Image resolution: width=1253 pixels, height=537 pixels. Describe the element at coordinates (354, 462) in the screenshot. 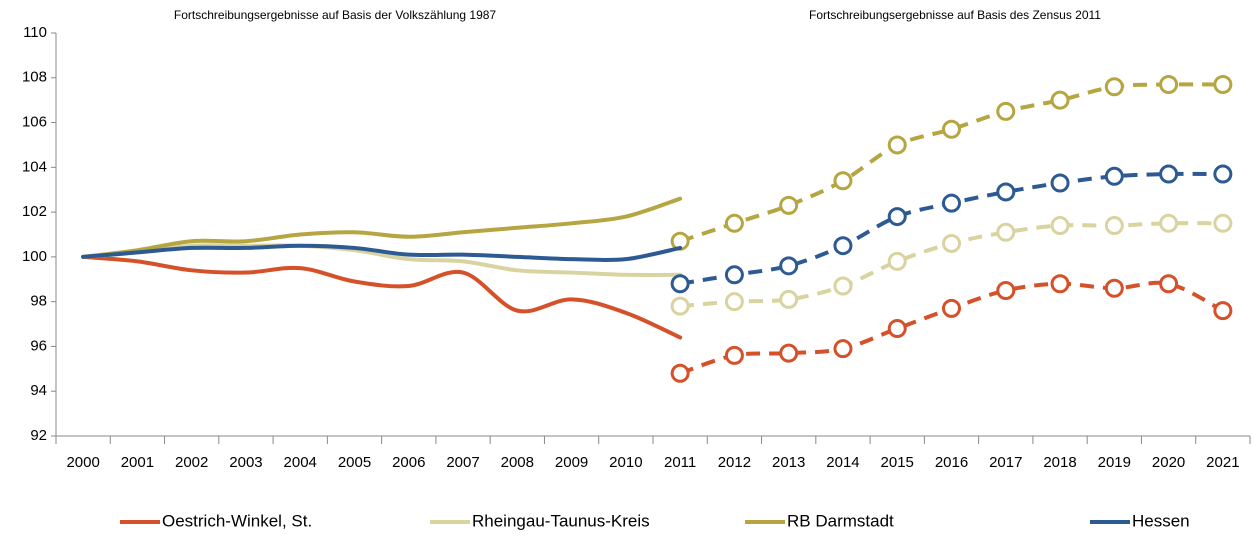

I see `x-tick-label: 2005` at that location.